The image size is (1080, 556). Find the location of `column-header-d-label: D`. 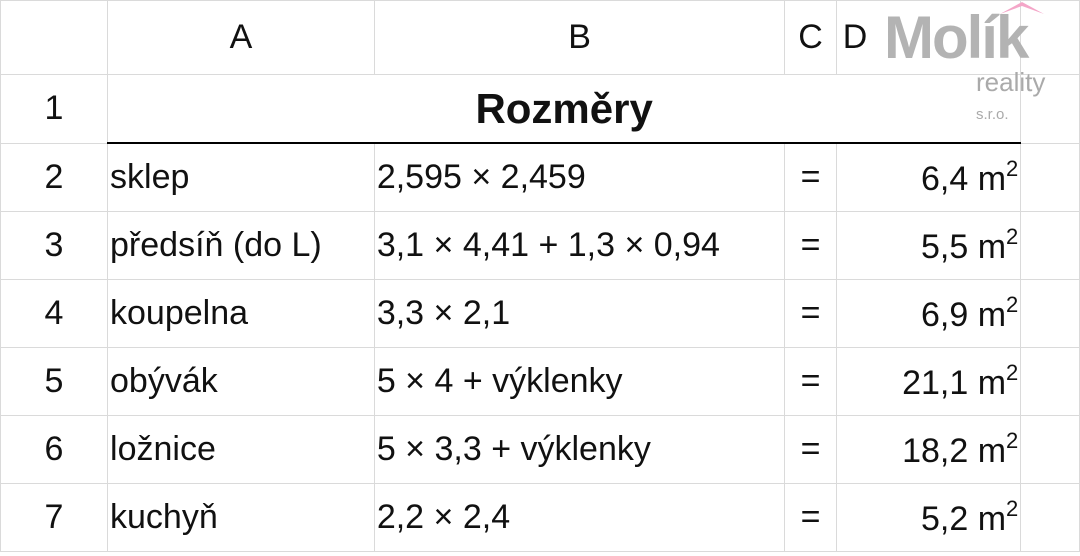

column-header-d-label: D is located at coordinates (855, 37).